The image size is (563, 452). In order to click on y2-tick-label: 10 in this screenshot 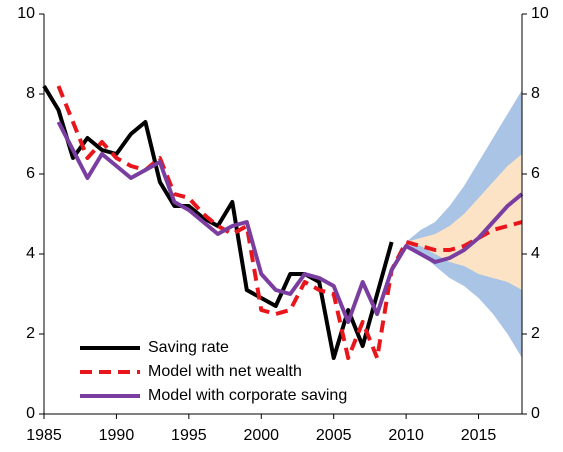, I will do `click(540, 13)`.